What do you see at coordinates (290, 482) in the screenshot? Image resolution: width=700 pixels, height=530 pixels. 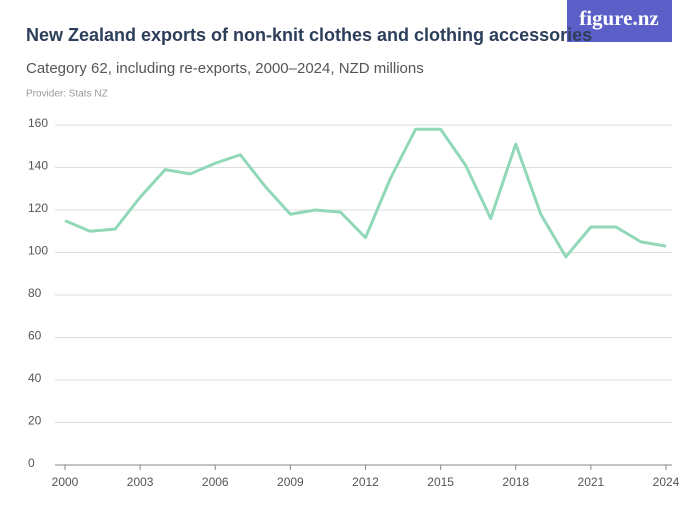 I see `x-tick-label: 2009` at bounding box center [290, 482].